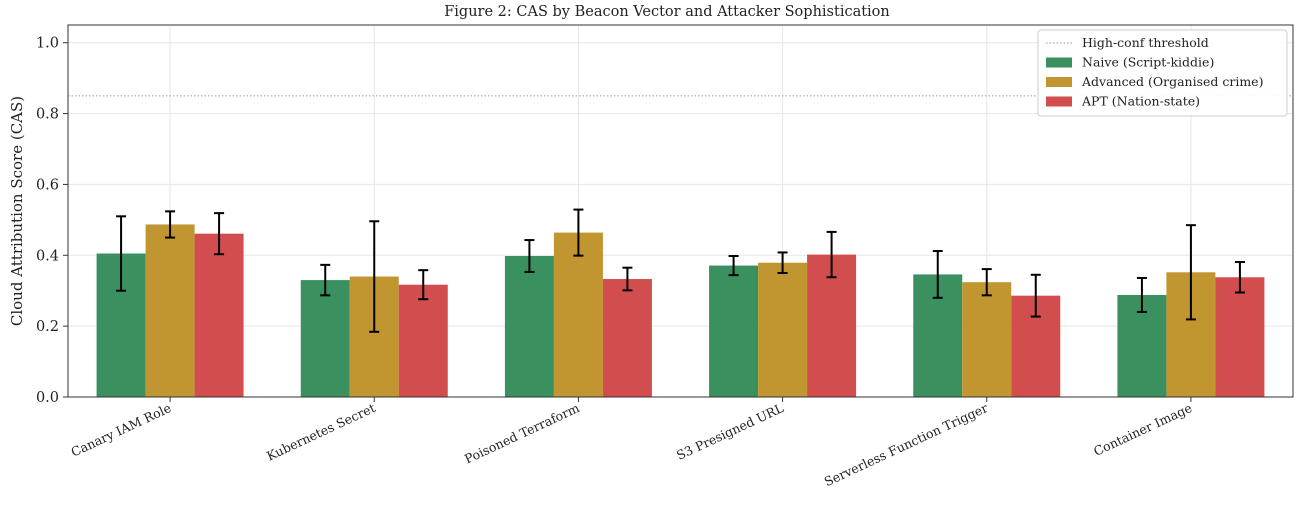 The width and height of the screenshot is (1296, 519). Describe the element at coordinates (47, 327) in the screenshot. I see `y-tick-label: 0.2` at that location.